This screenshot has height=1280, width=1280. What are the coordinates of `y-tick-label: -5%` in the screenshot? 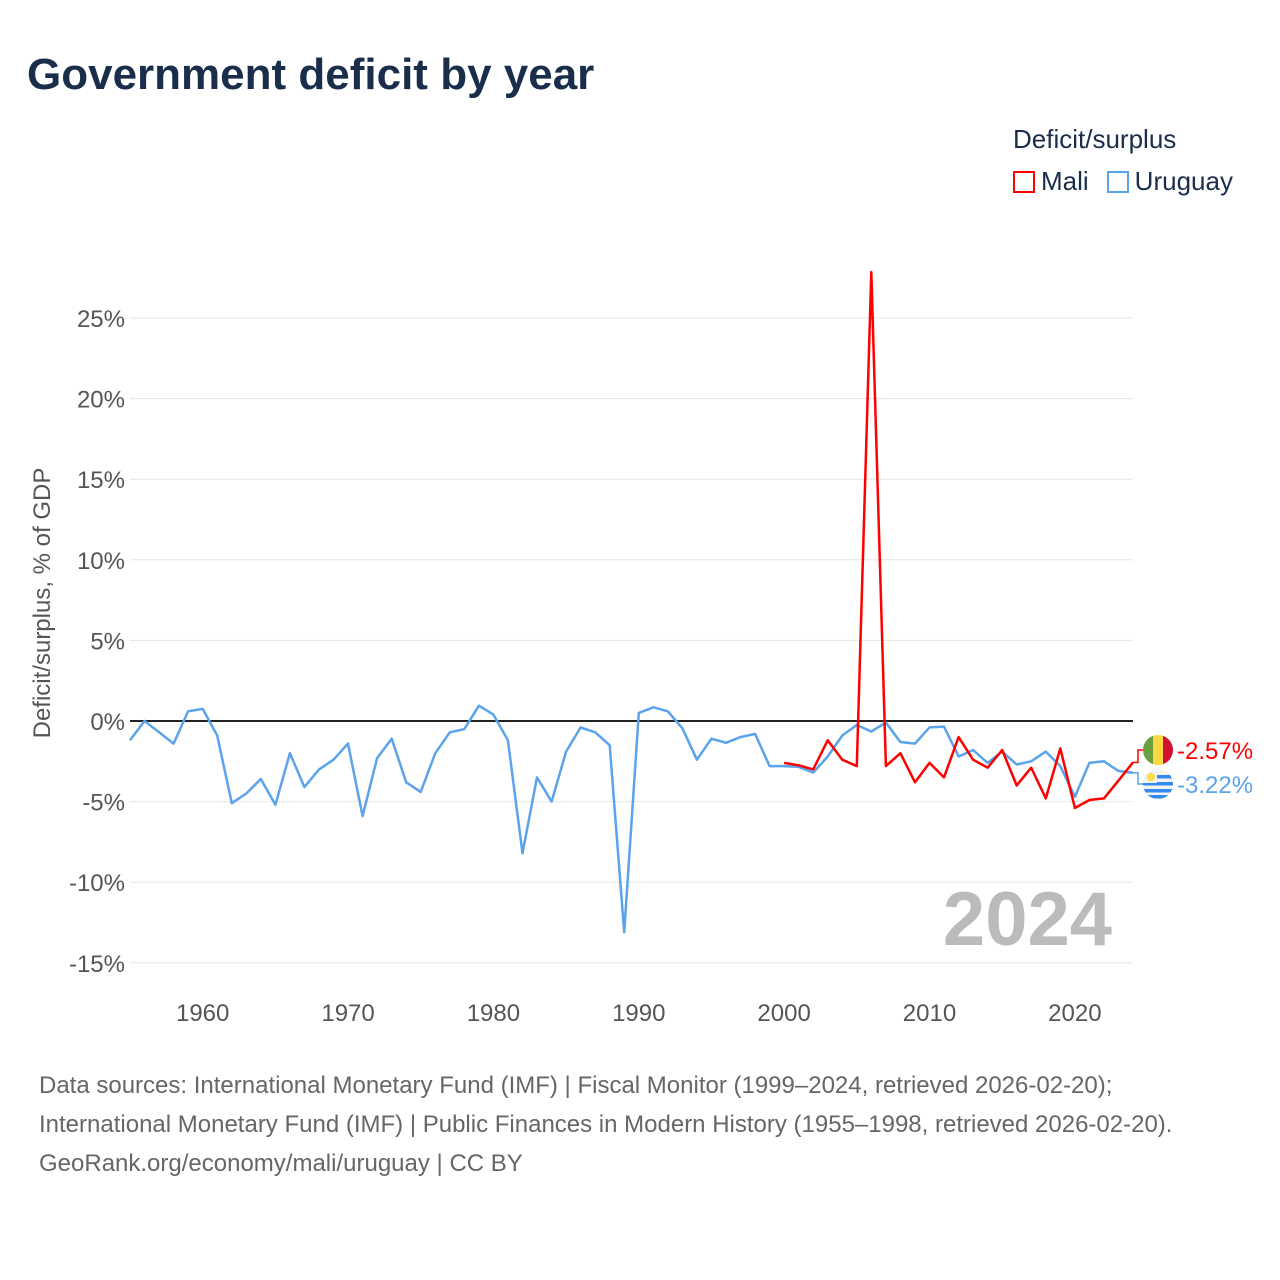 It's located at (103, 803).